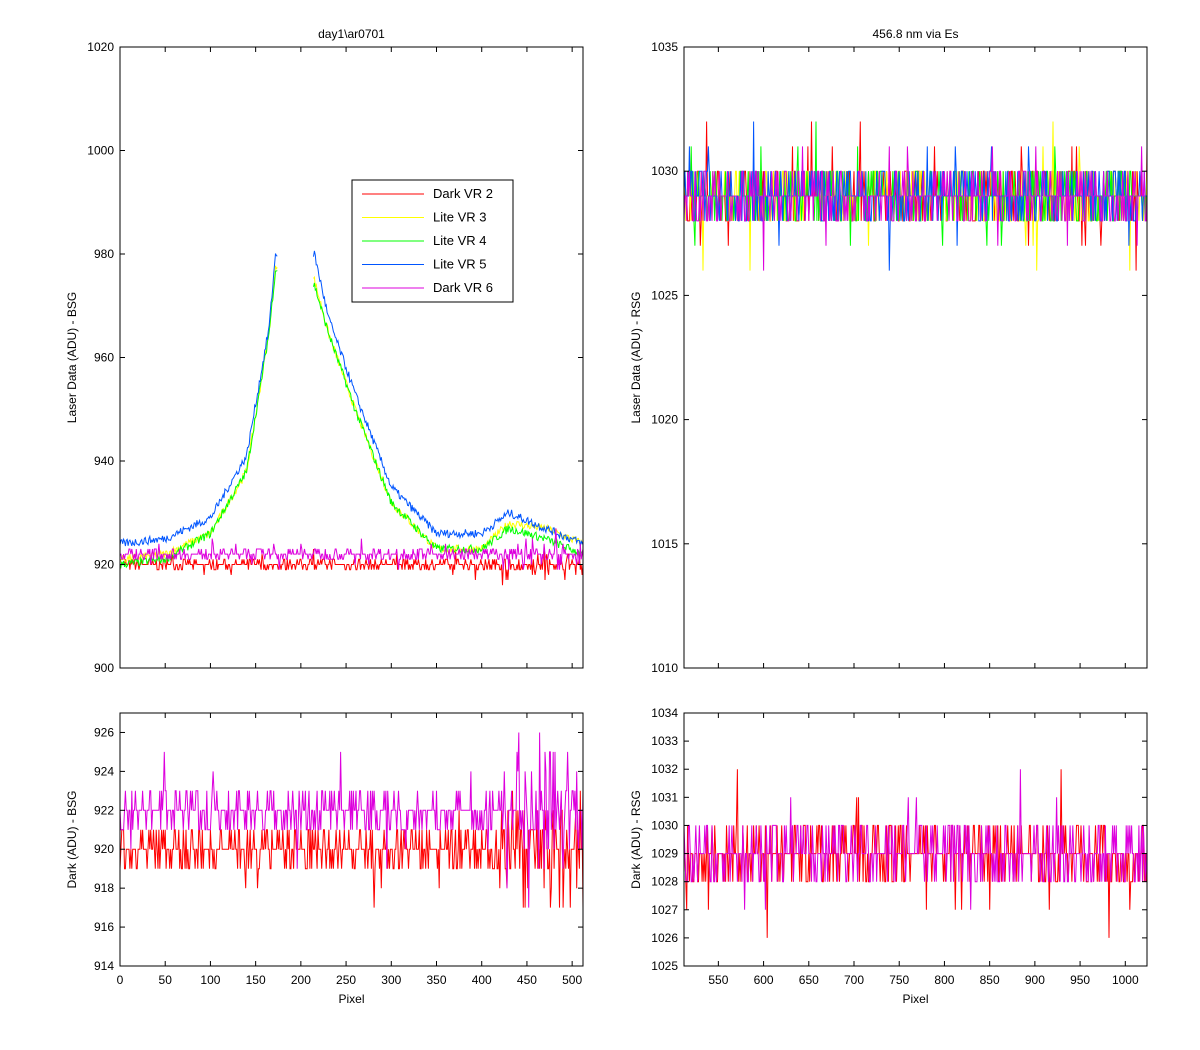  Describe the element at coordinates (636, 357) in the screenshot. I see `y-axis-label: Laser Data (ADU) - RSG` at that location.